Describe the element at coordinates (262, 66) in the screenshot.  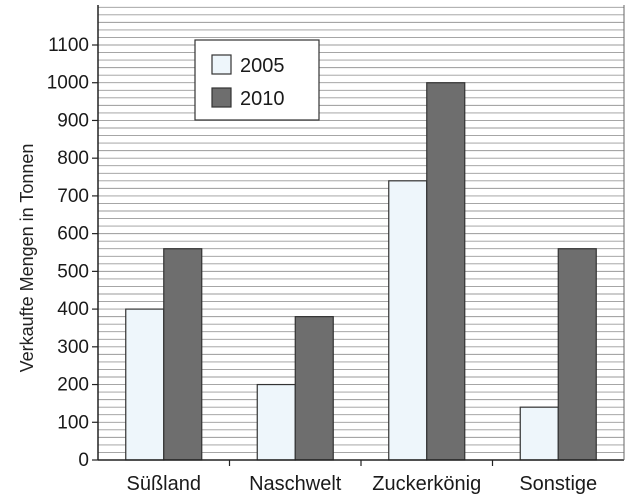
I see `legend-label-2005: 2005` at that location.